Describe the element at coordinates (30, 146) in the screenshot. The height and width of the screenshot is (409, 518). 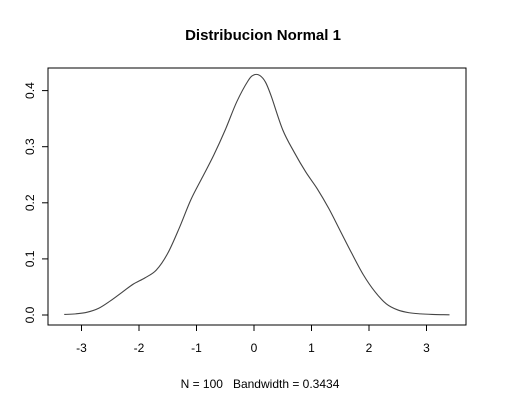
I see `y-tick-label: 0.3` at that location.